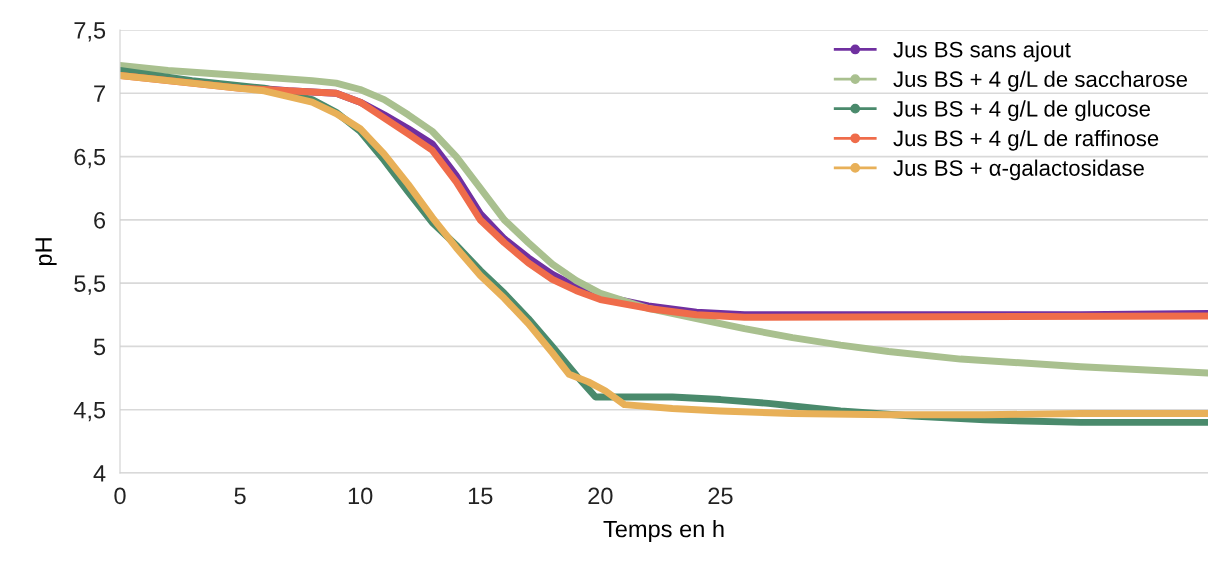 Image resolution: width=1208 pixels, height=574 pixels. Describe the element at coordinates (90, 158) in the screenshot. I see `y-tick-label: 6,5` at that location.